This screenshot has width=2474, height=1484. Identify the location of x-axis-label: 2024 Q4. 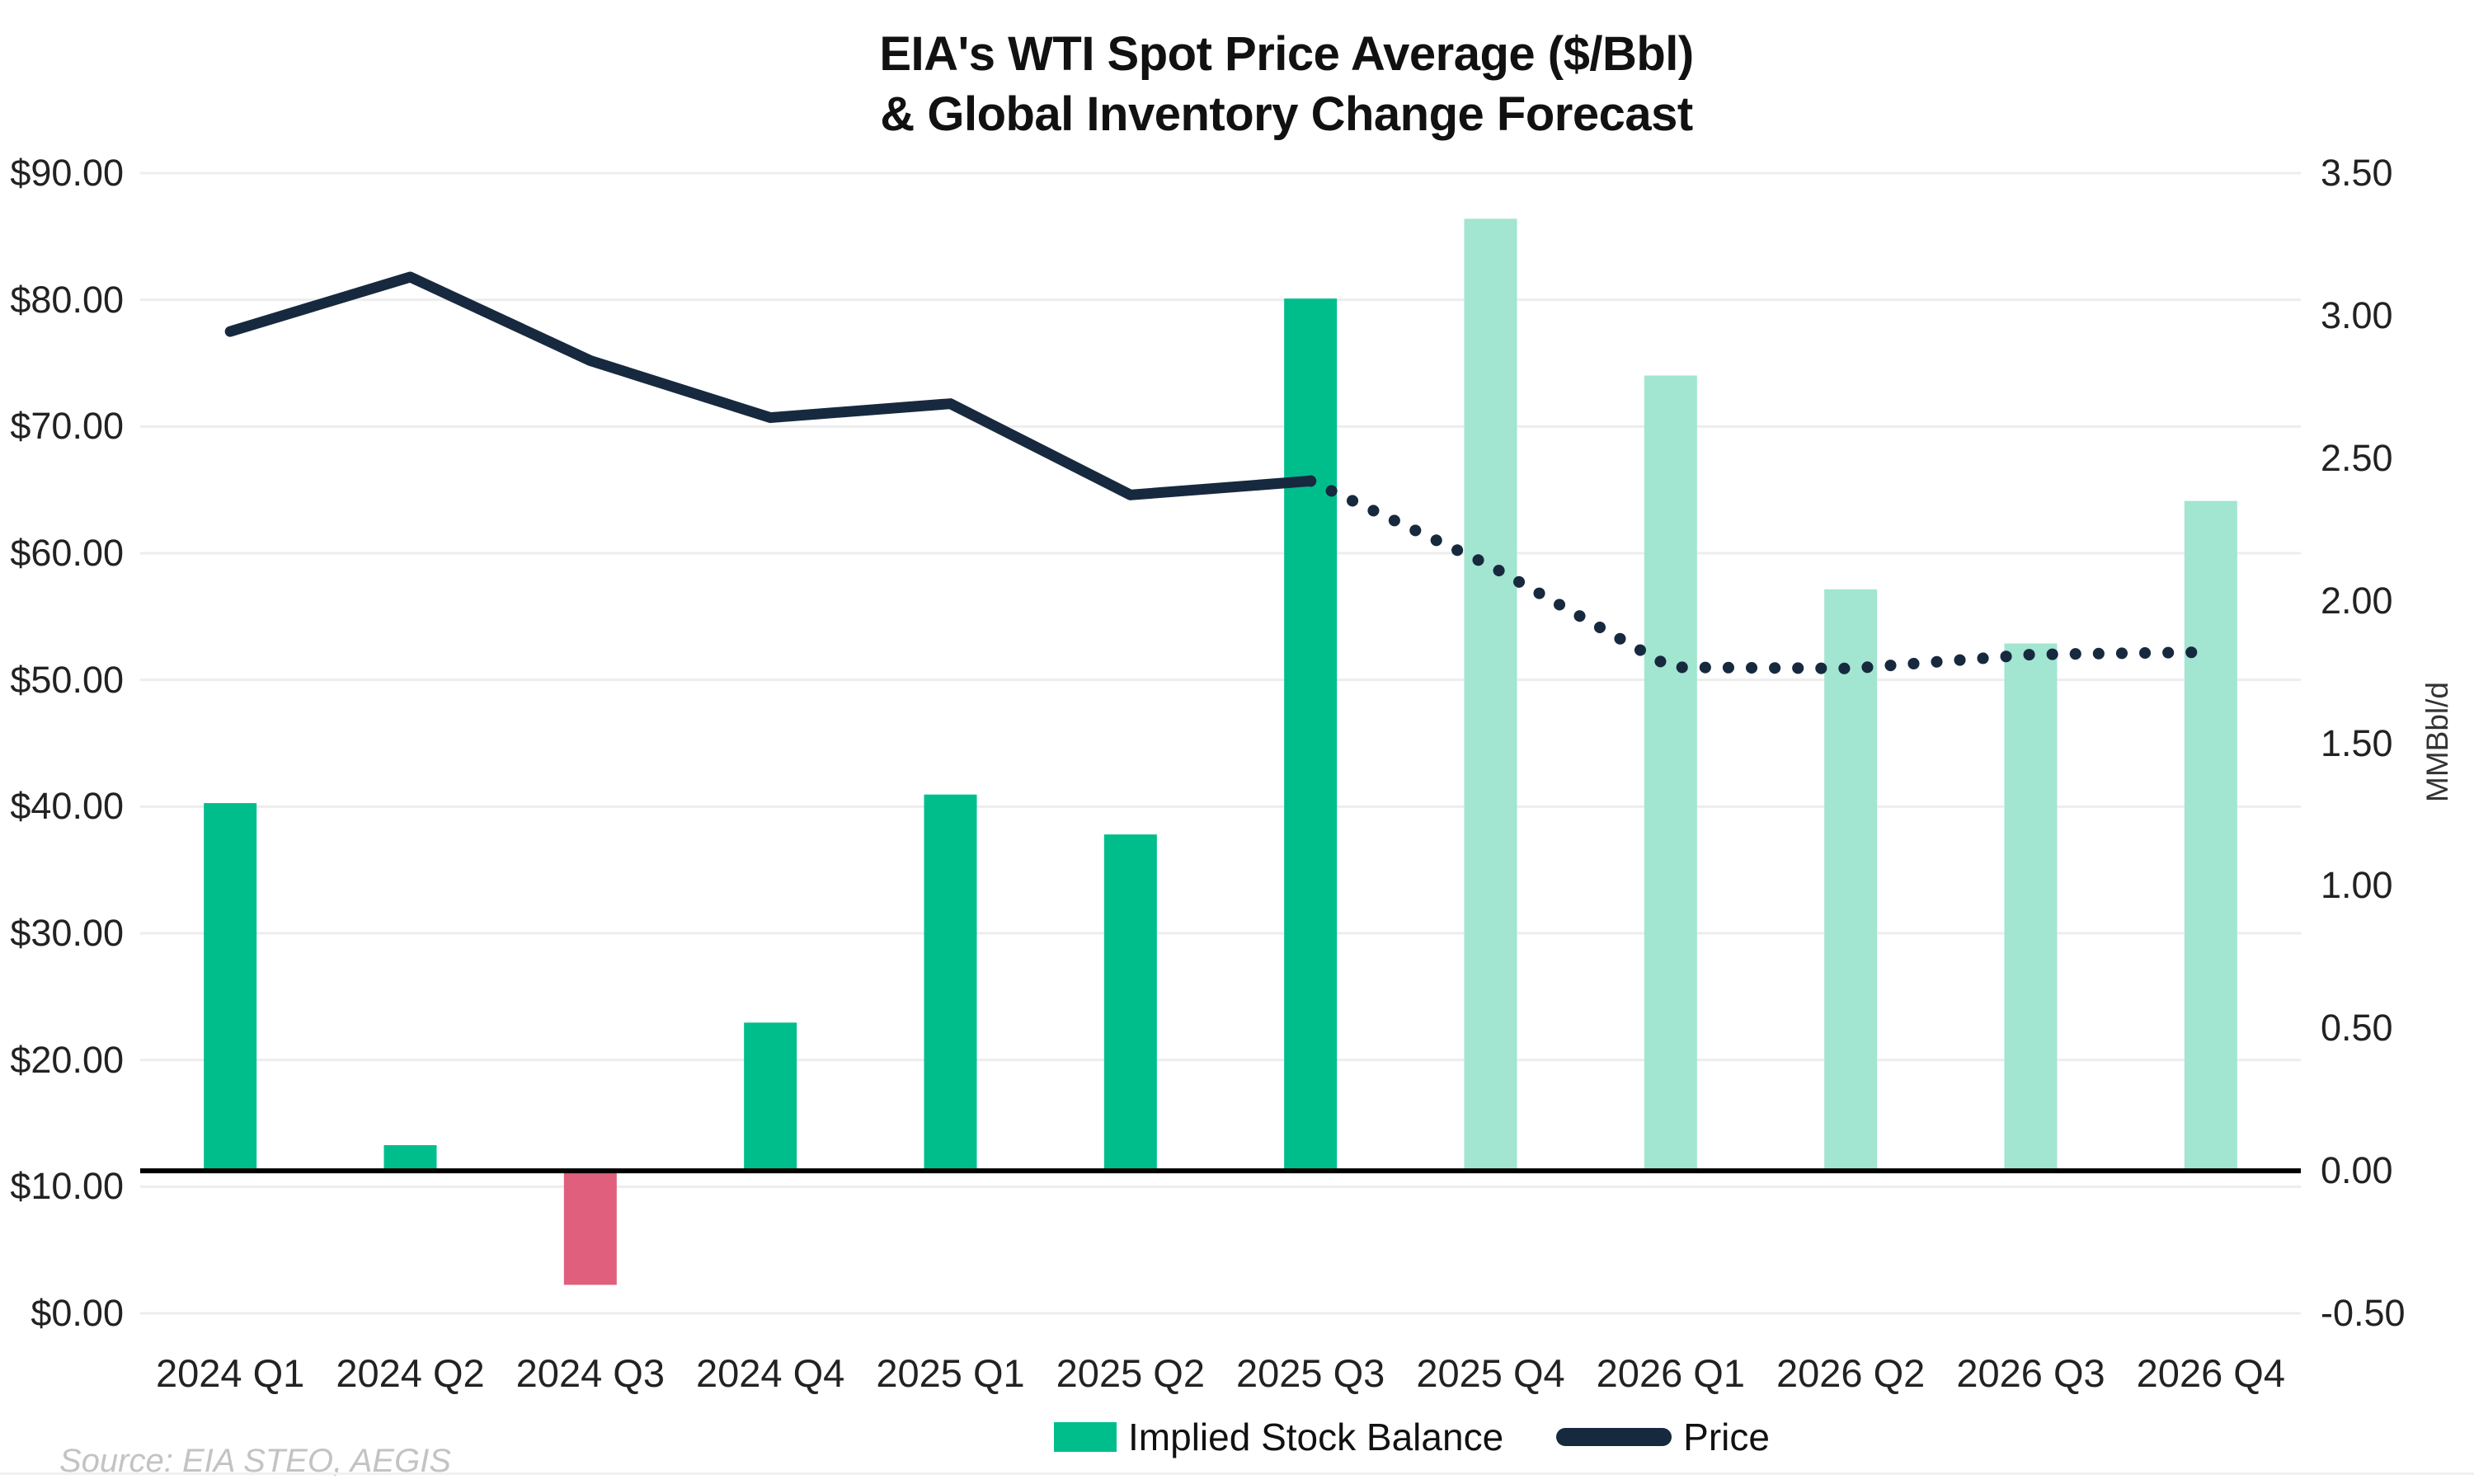
(770, 1373).